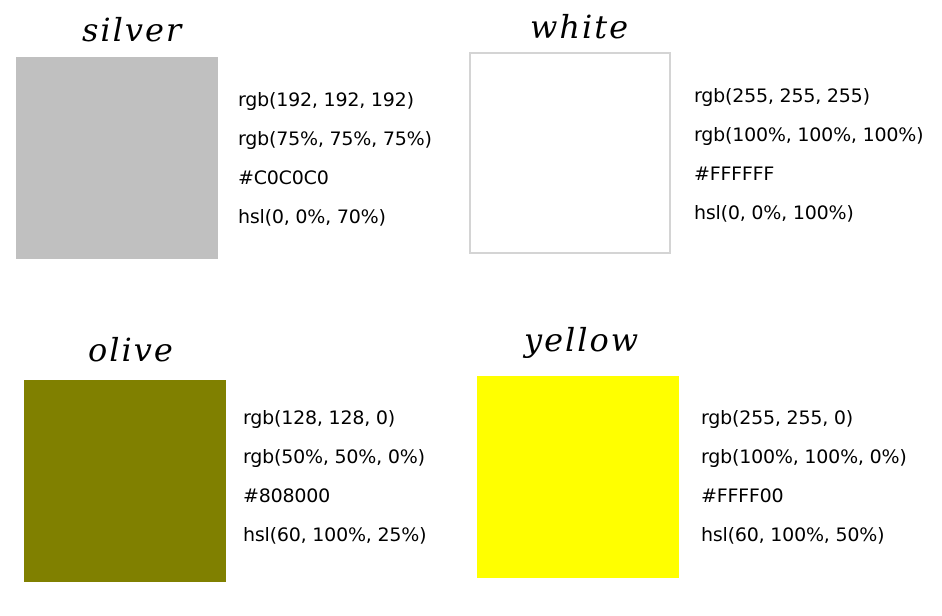  What do you see at coordinates (782, 96) in the screenshot?
I see `rgb-value: rgb(255, 255, 255)` at bounding box center [782, 96].